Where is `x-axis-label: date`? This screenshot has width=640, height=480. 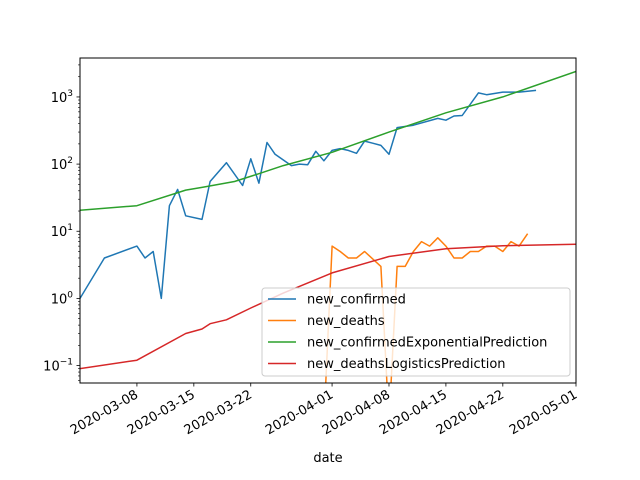 x-axis-label: date is located at coordinates (327, 458).